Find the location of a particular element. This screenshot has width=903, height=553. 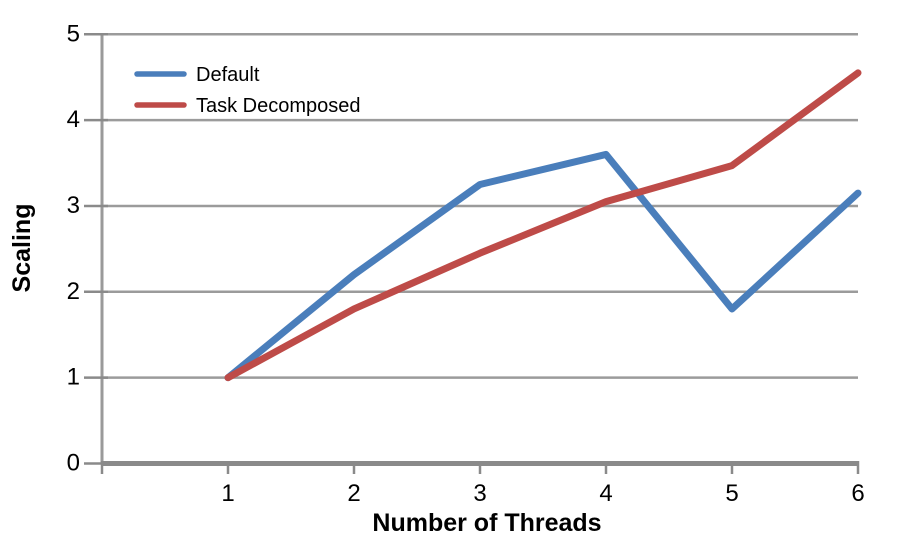

x-tick-label: 2 is located at coordinates (353, 493).